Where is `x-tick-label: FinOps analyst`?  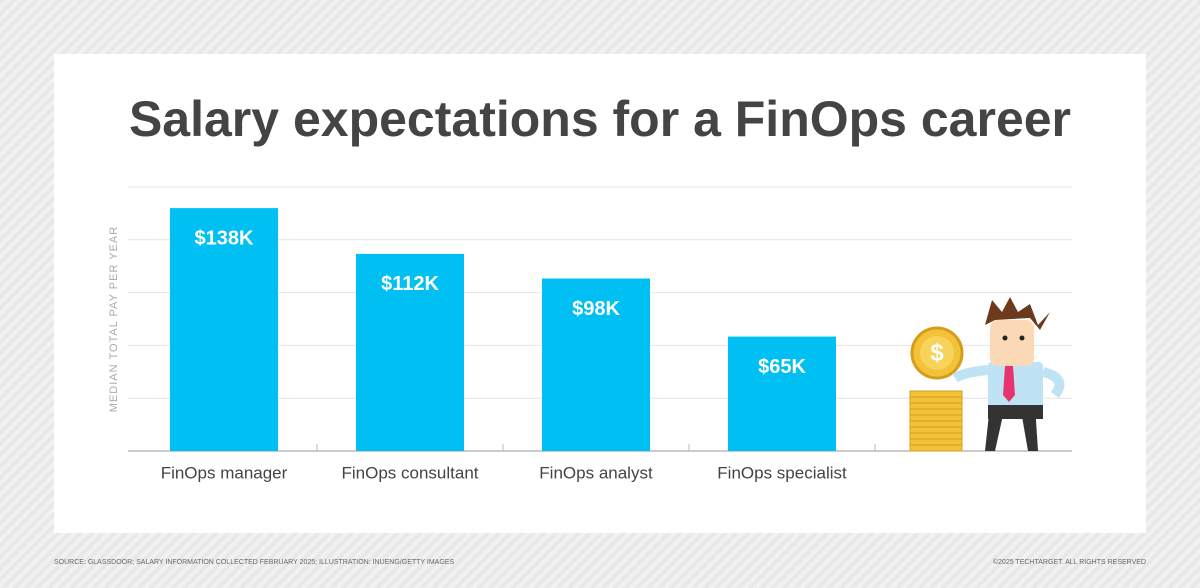
x-tick-label: FinOps analyst is located at coordinates (596, 472).